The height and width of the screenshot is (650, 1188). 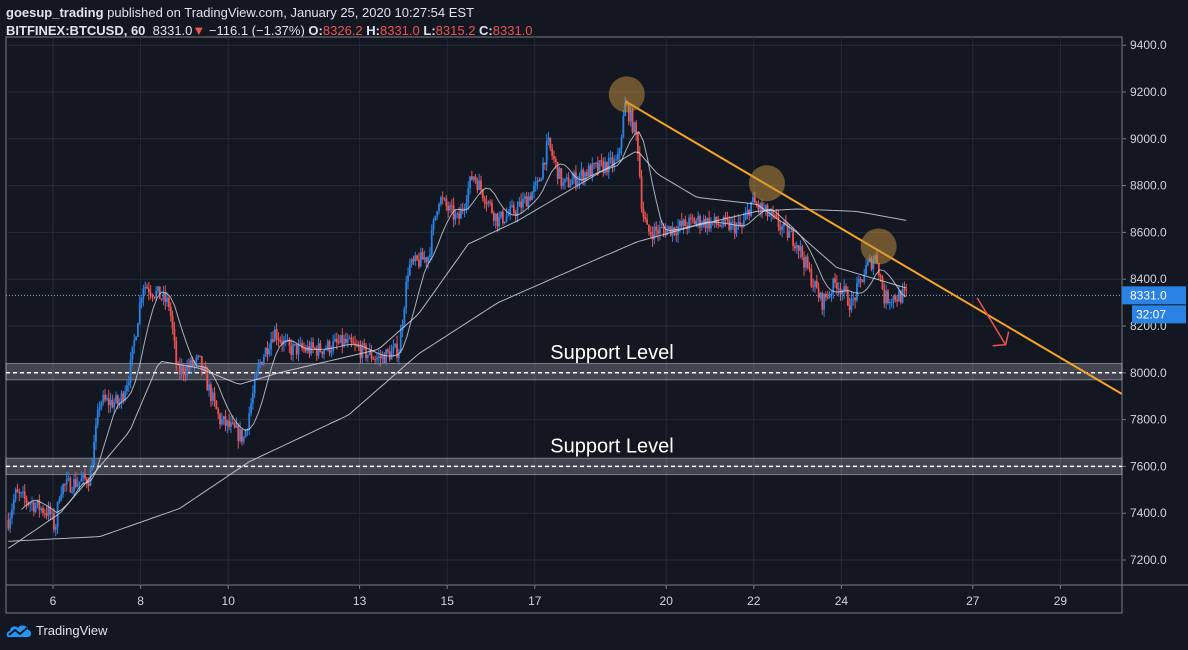 I want to click on x-tick-label: 6, so click(x=53, y=601).